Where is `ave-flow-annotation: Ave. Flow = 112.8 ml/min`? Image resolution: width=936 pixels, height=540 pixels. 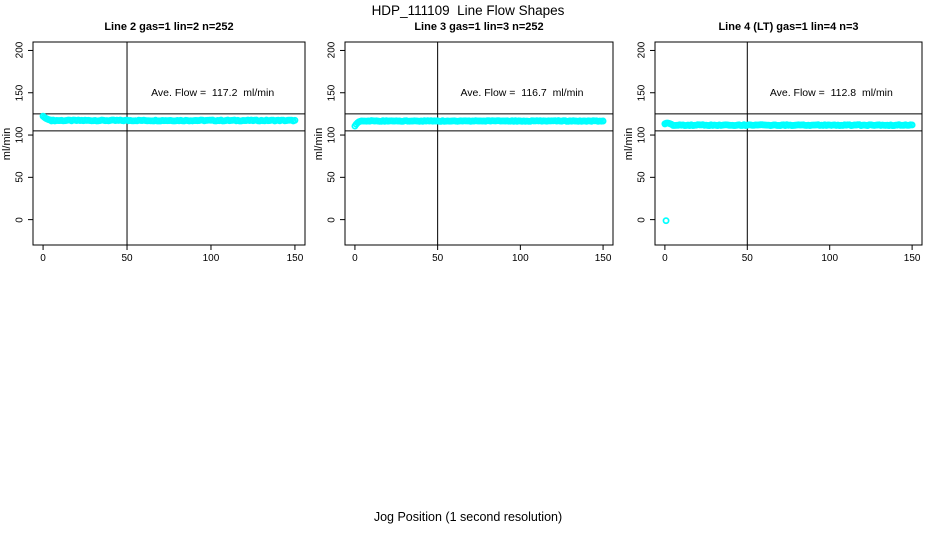 ave-flow-annotation: Ave. Flow = 112.8 ml/min is located at coordinates (831, 92).